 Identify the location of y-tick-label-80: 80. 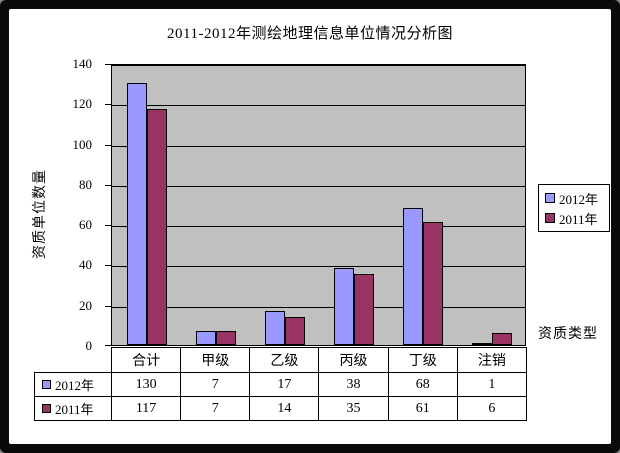
(85, 184).